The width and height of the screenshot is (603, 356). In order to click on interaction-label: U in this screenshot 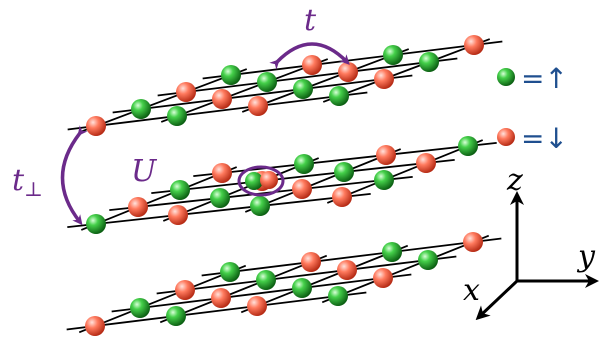, I will do `click(144, 171)`.